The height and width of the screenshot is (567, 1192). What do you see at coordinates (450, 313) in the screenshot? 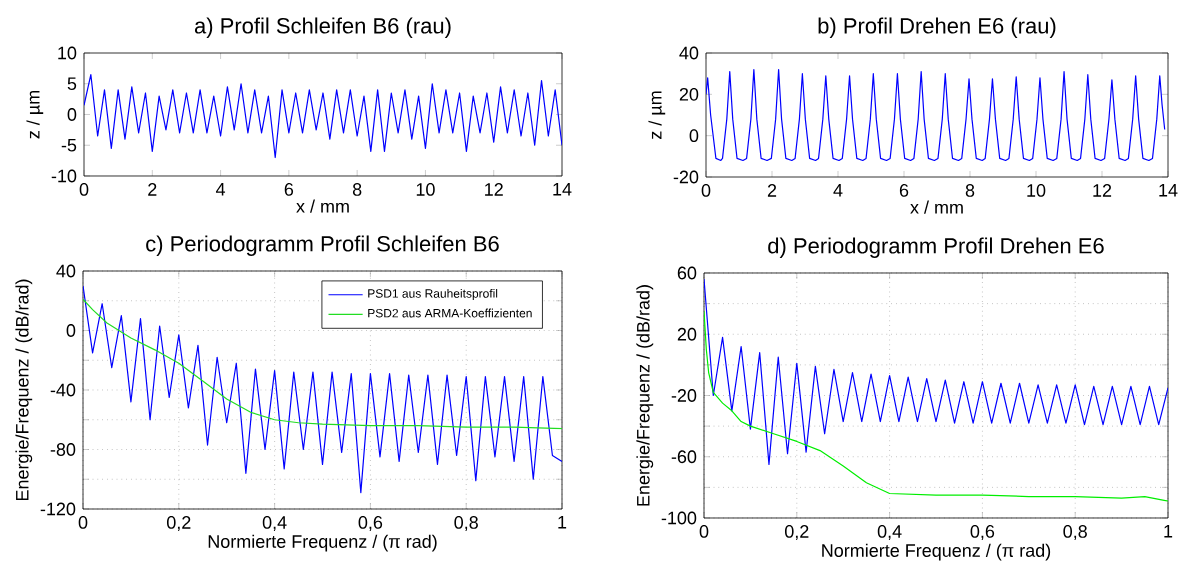
I see `legend-label: PSD2 aus ARMA-Koeffizienten` at bounding box center [450, 313].